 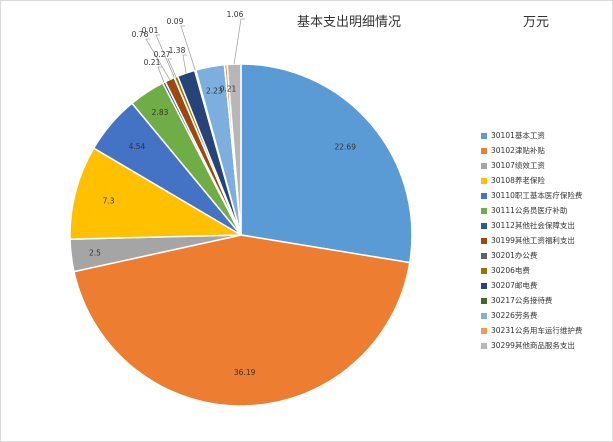 I want to click on legend-item: 30112其他社会保障支出, so click(x=531, y=225).